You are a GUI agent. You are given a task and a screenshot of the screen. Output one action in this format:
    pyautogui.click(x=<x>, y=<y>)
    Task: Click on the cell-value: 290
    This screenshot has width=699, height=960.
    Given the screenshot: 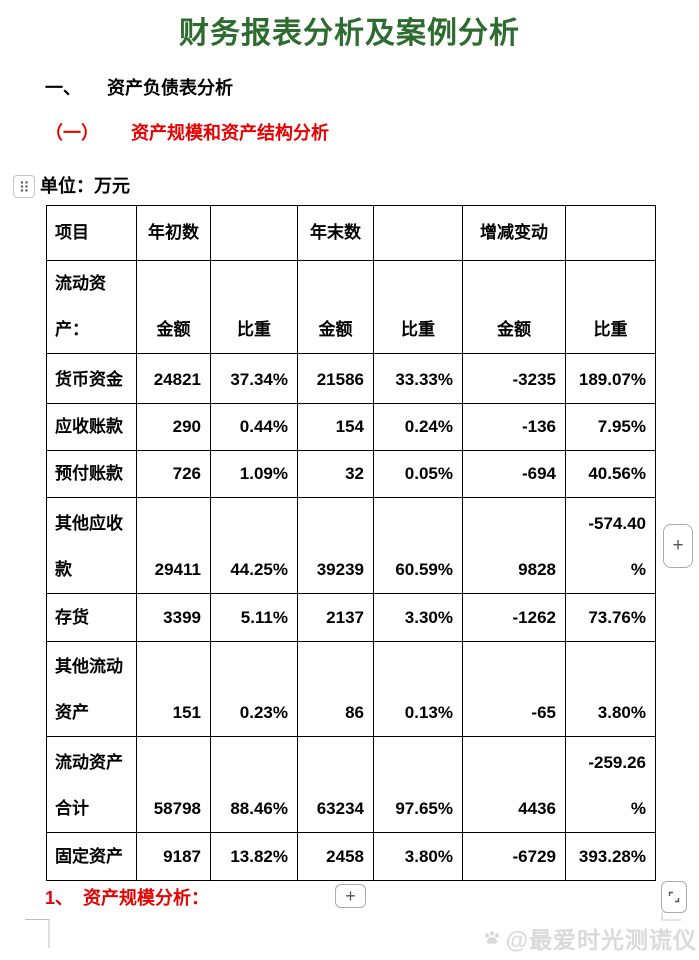 What is the action you would take?
    pyautogui.click(x=173, y=427)
    